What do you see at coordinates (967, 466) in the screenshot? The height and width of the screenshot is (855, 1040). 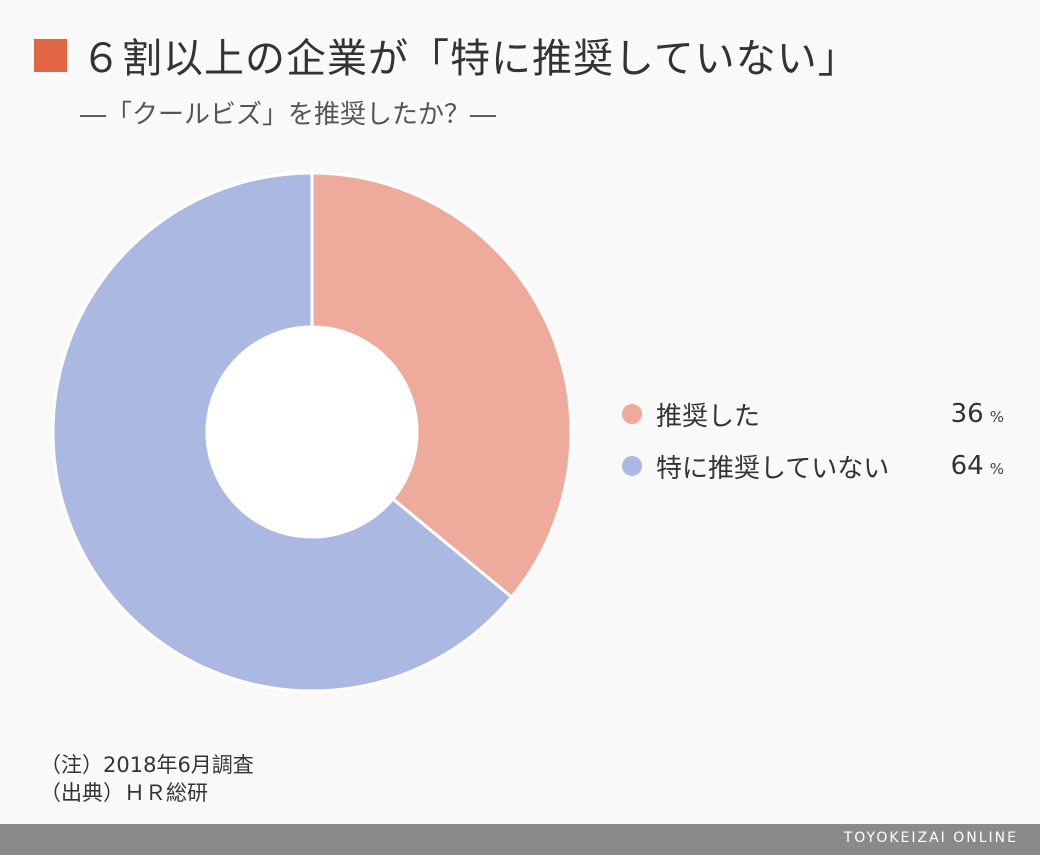 I see `legend-number-not-recommended: 64` at bounding box center [967, 466].